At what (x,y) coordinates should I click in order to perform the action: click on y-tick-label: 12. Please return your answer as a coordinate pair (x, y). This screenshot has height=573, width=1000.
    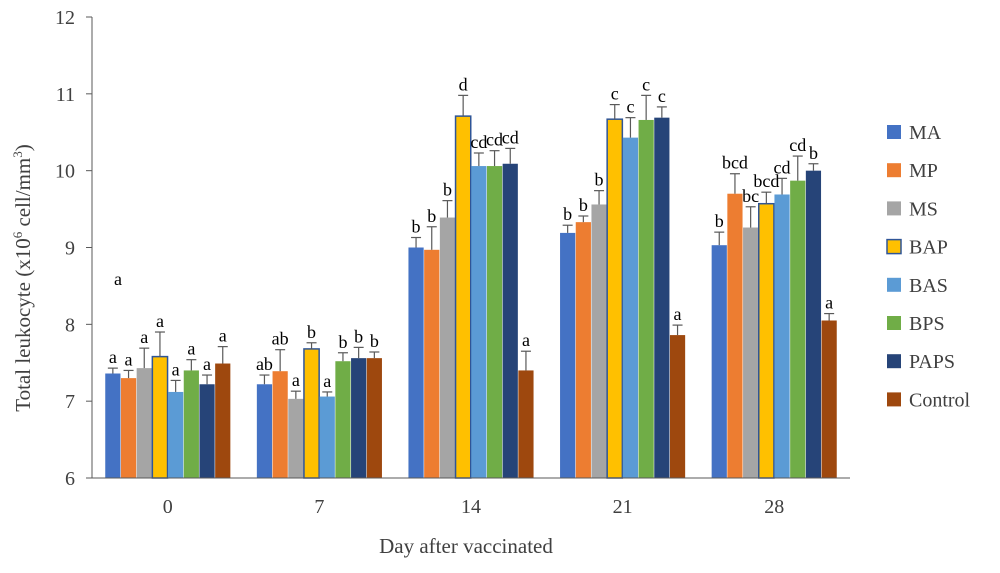
    Looking at the image, I should click on (65, 18).